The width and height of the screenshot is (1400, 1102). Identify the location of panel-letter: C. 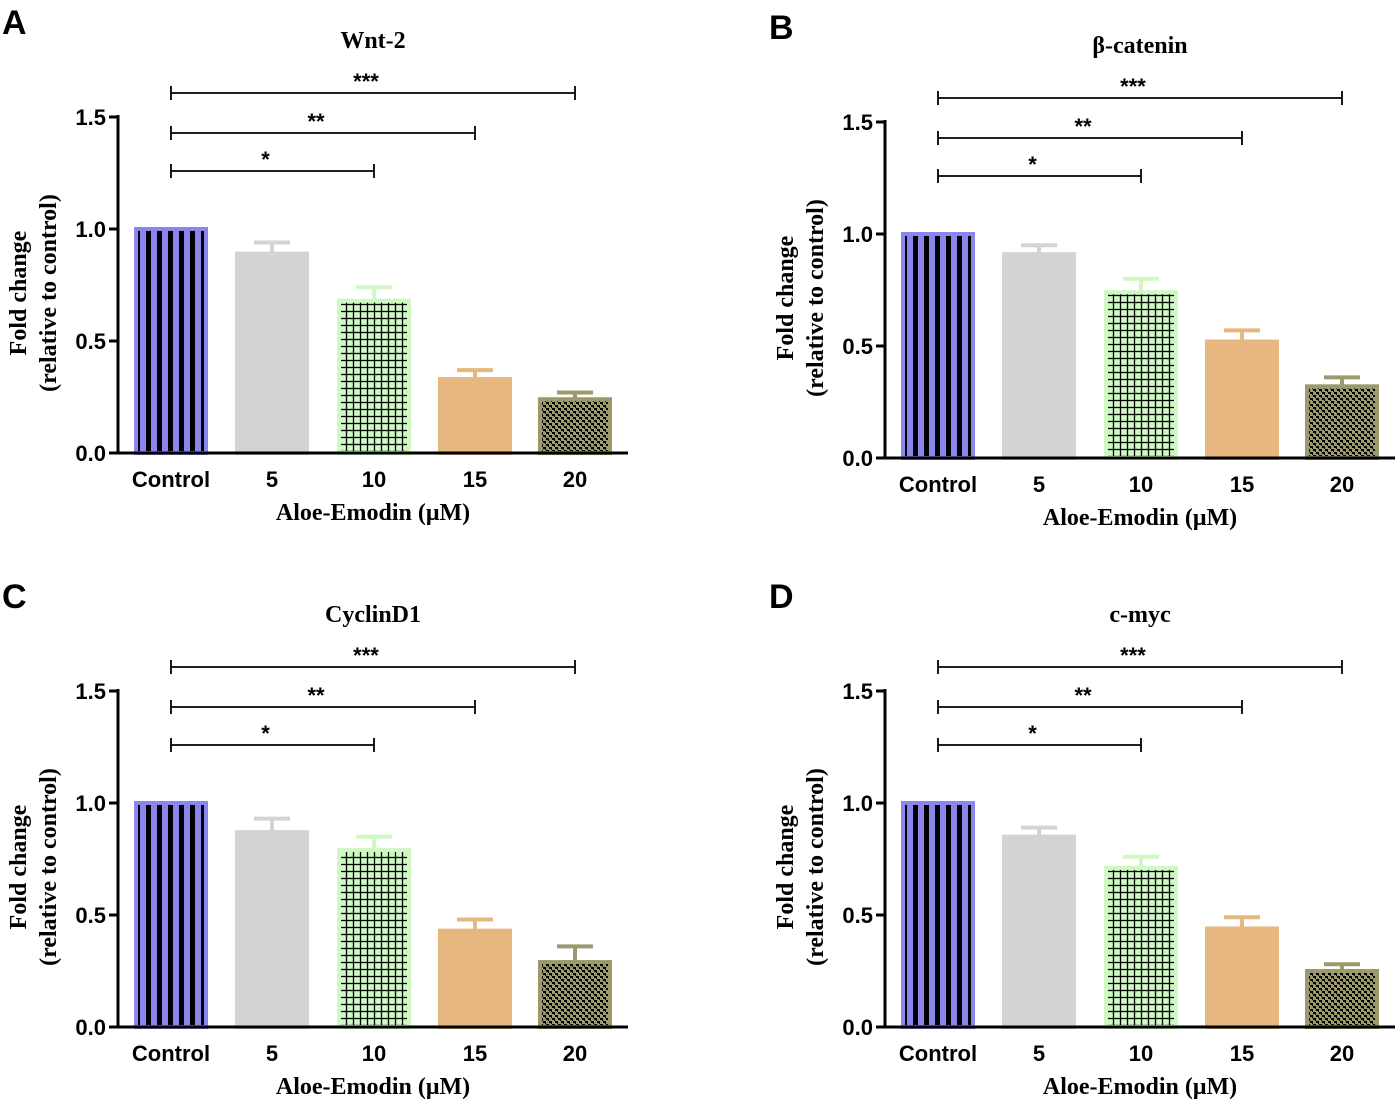
(14, 597).